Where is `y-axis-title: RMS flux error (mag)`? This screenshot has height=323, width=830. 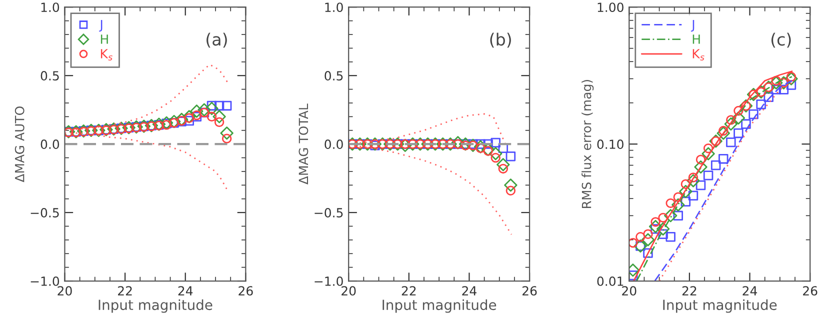 y-axis-title: RMS flux error (mag) is located at coordinates (588, 144).